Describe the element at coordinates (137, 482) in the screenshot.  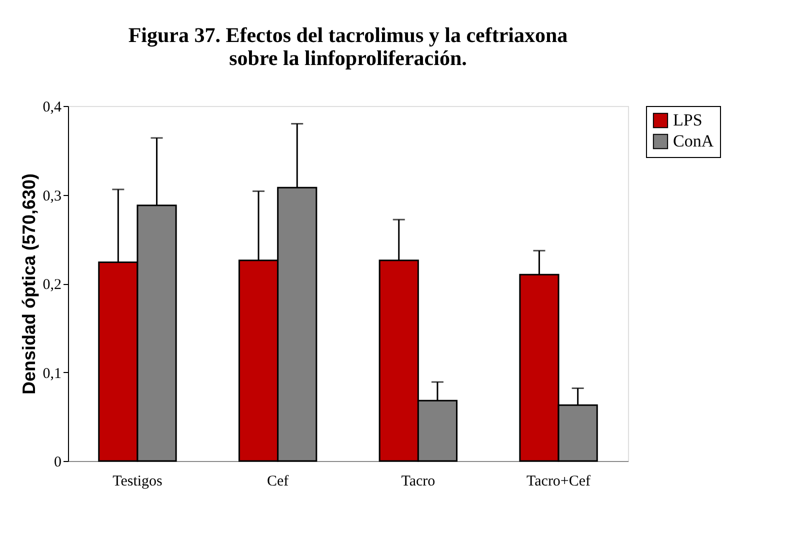
I see `x-tick-label: Testigos` at that location.